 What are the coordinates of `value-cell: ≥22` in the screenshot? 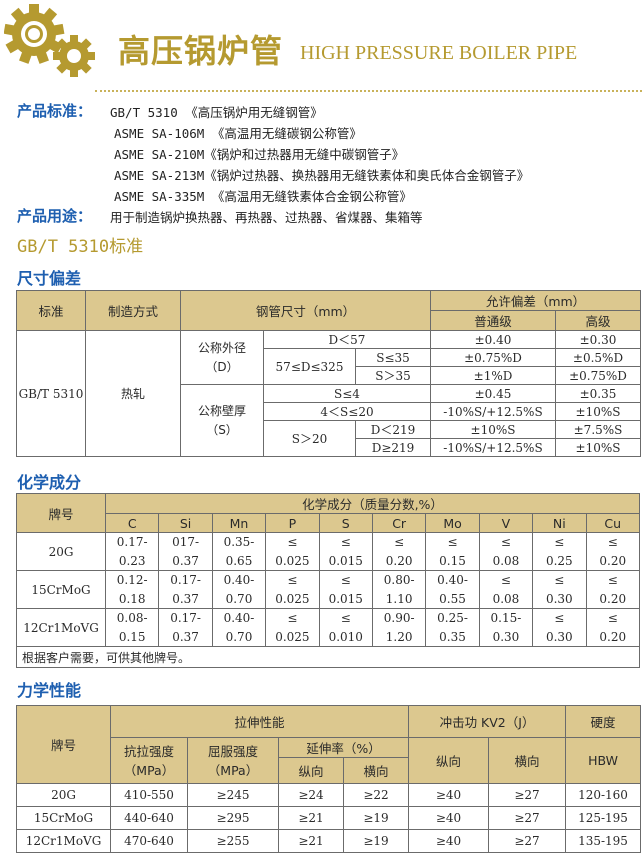 It's located at (376, 795).